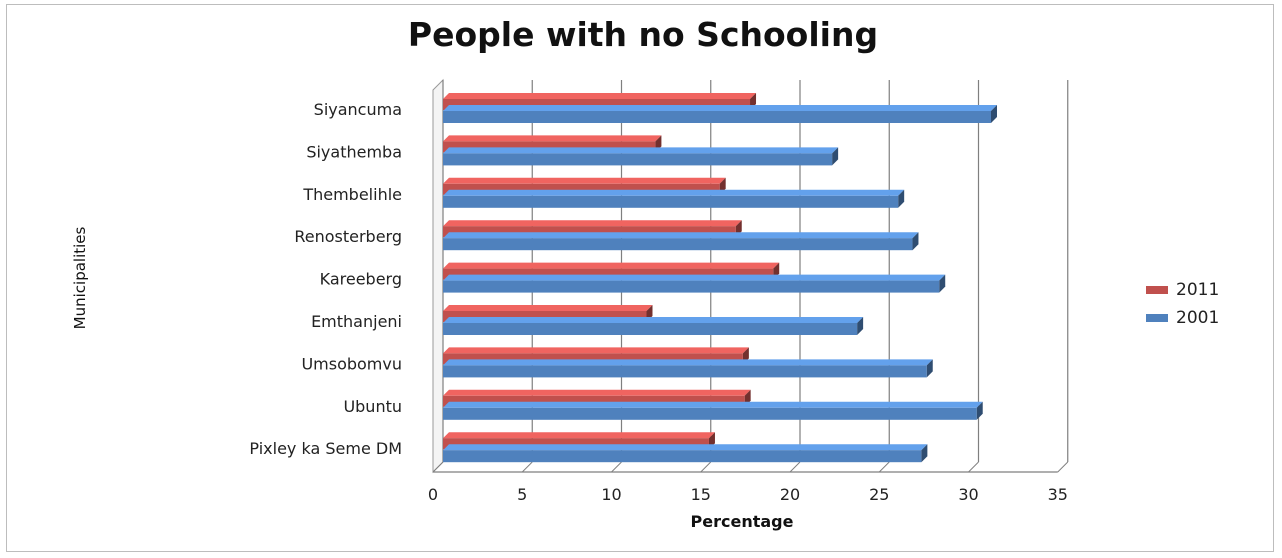 The width and height of the screenshot is (1282, 558). What do you see at coordinates (596, 350) in the screenshot?
I see `bar-2011-6-top` at bounding box center [596, 350].